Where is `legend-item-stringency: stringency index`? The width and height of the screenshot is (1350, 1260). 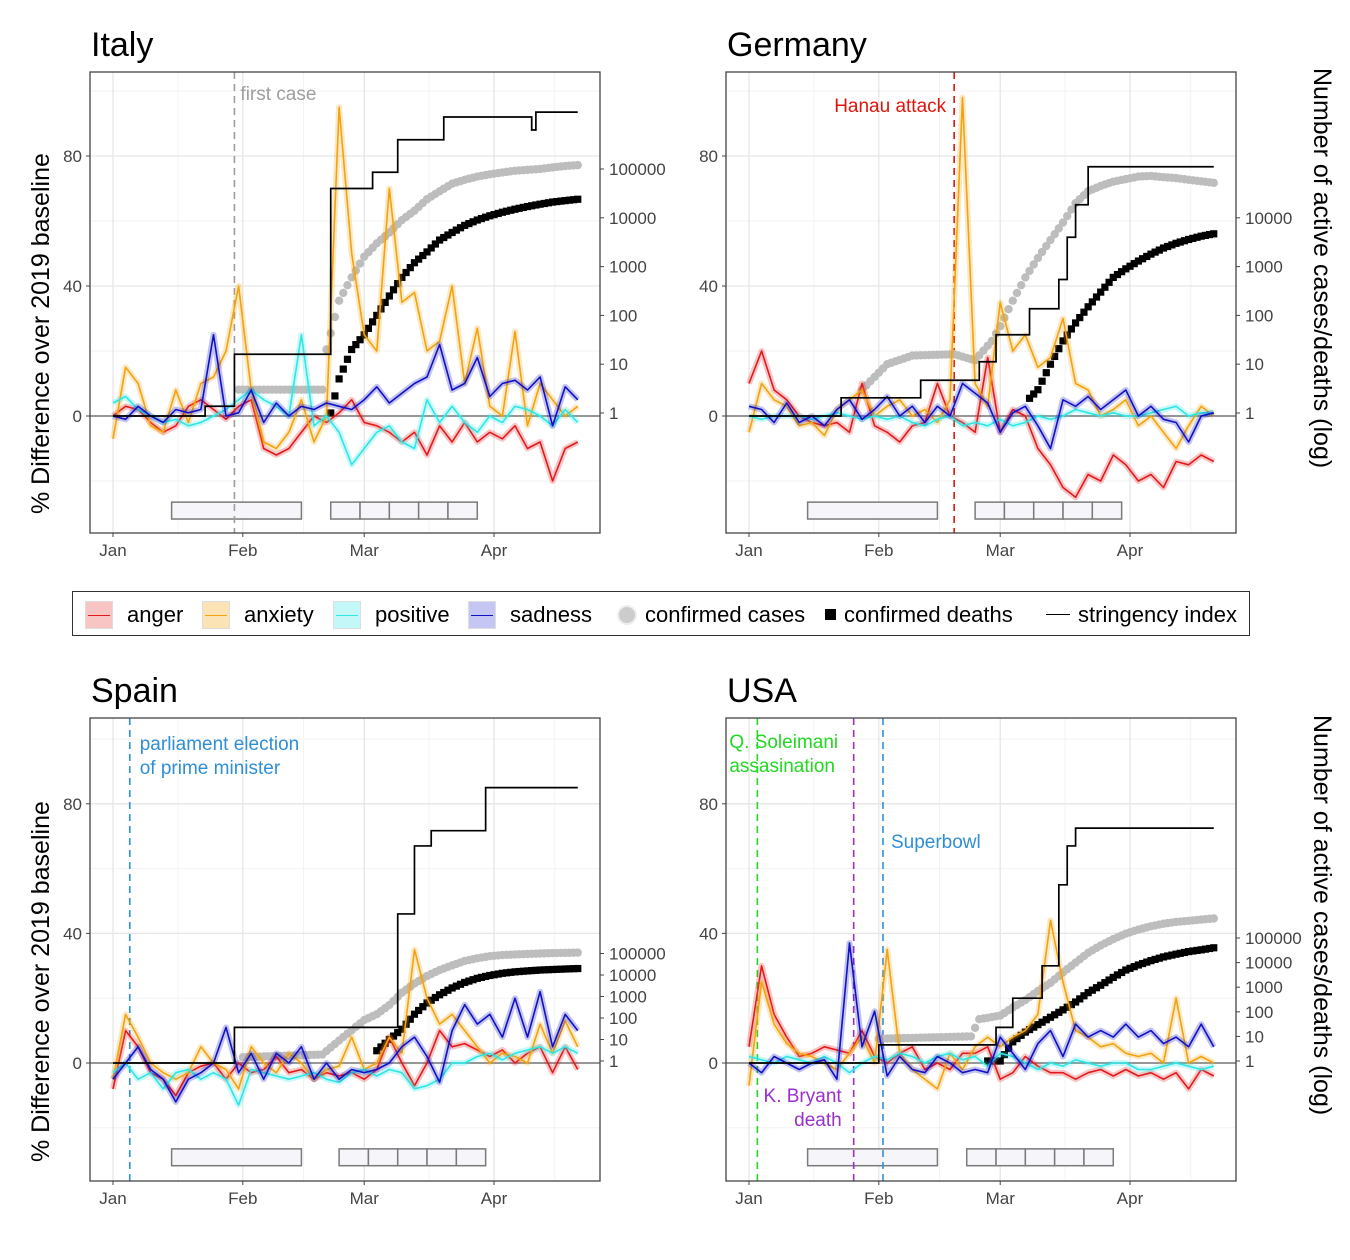 legend-item-stringency: stringency index is located at coordinates (1141, 614).